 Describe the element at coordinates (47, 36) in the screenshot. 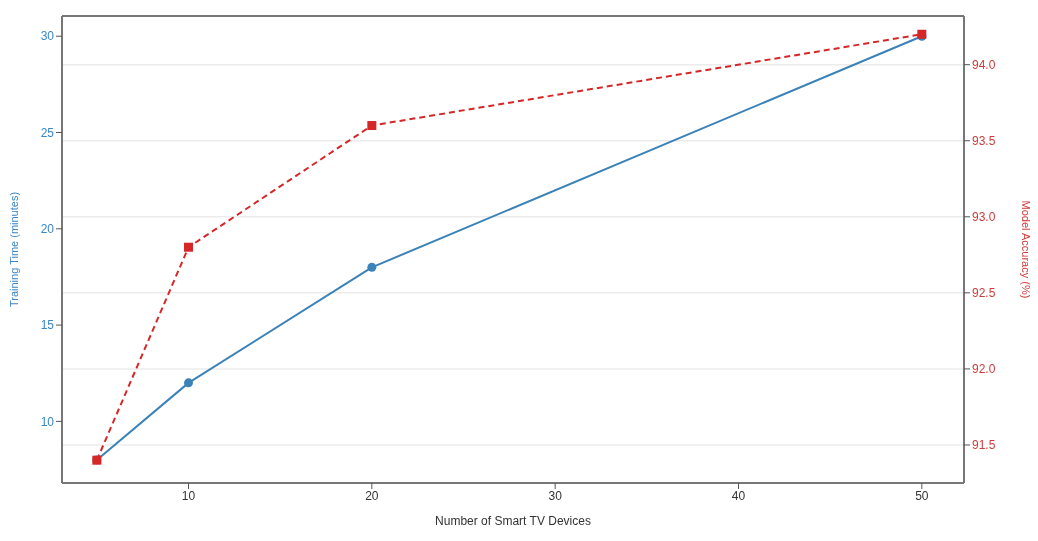

I see `y-tick-label: 30` at that location.